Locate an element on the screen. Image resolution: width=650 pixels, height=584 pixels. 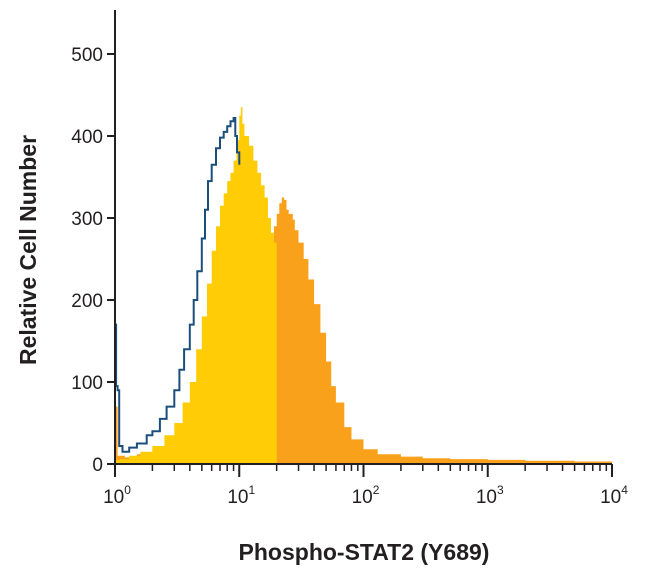
y-tick-label: 500 is located at coordinates (87, 55).